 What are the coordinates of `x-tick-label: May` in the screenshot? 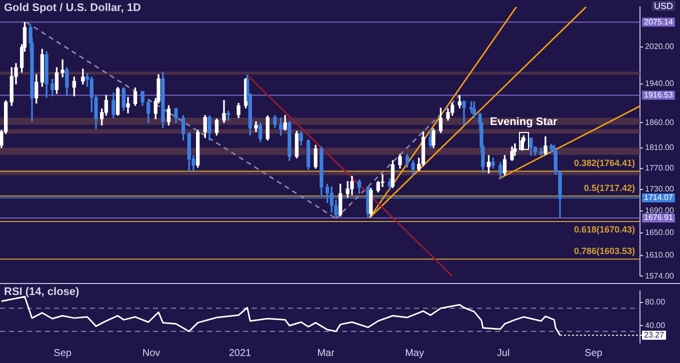 It's located at (414, 353).